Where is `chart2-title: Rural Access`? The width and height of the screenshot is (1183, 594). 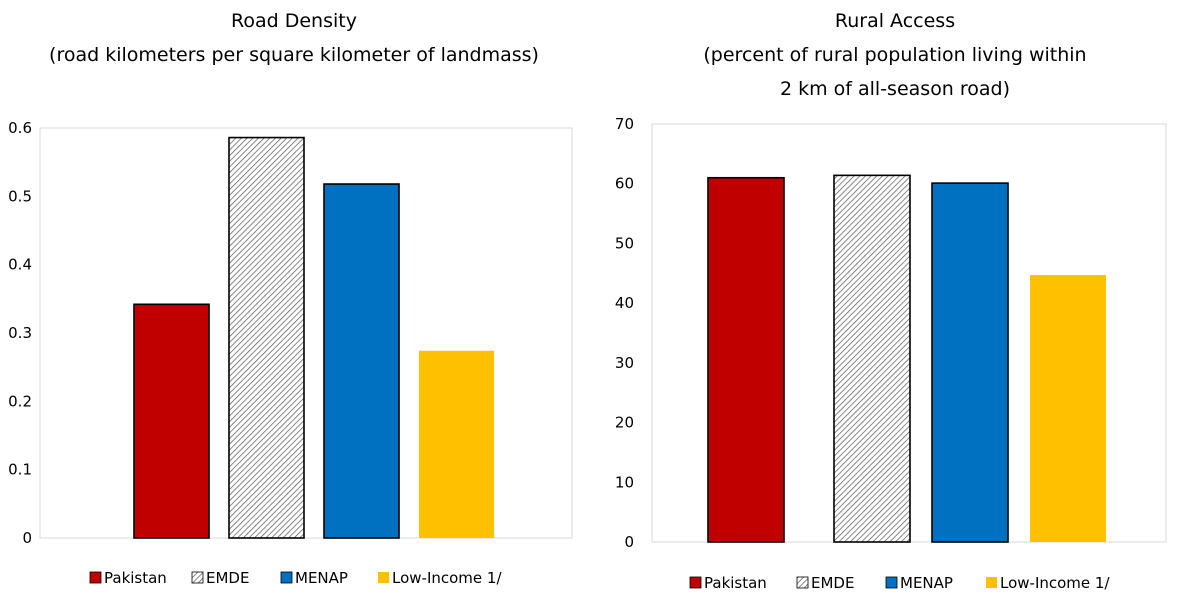
chart2-title: Rural Access is located at coordinates (895, 21).